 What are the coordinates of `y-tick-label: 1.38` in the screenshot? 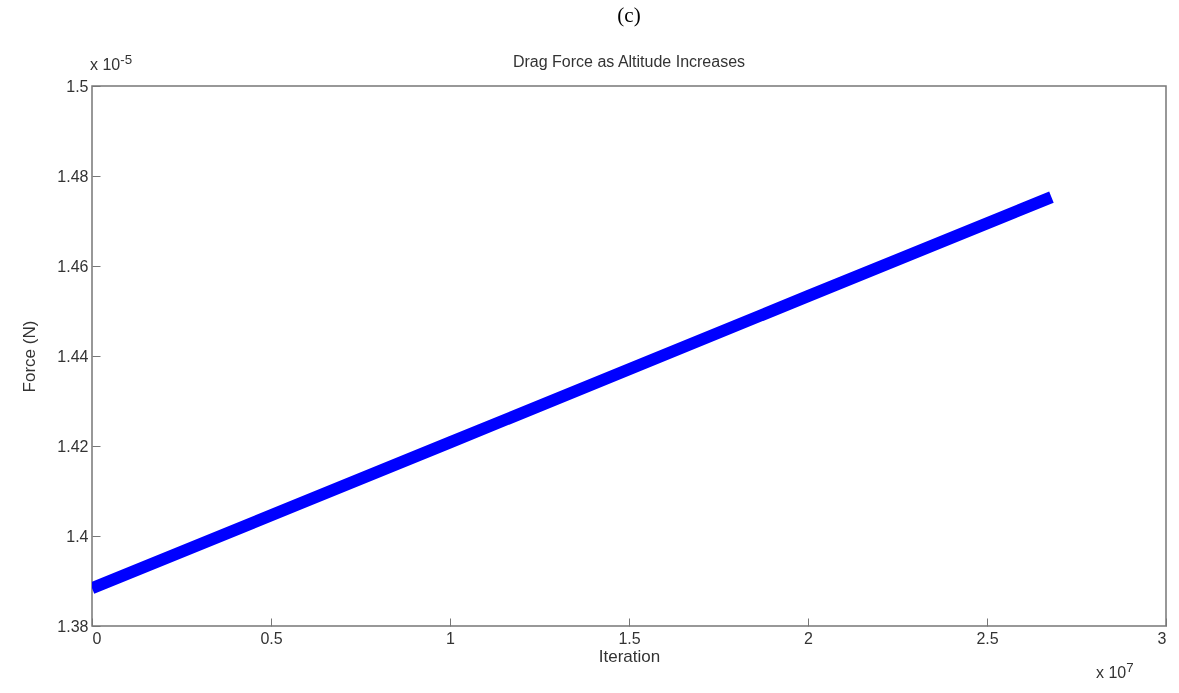 It's located at (73, 626).